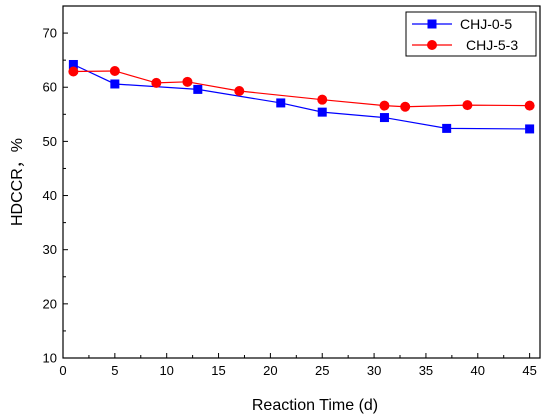 The height and width of the screenshot is (418, 550). Describe the element at coordinates (315, 405) in the screenshot. I see `x-axis-title: Reaction Time (d)` at that location.